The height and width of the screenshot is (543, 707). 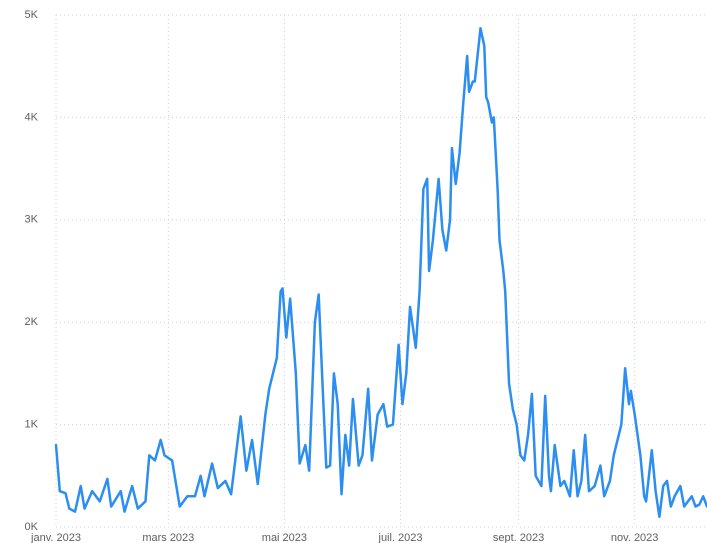 What do you see at coordinates (32, 220) in the screenshot?
I see `y-tick-label: 3K` at bounding box center [32, 220].